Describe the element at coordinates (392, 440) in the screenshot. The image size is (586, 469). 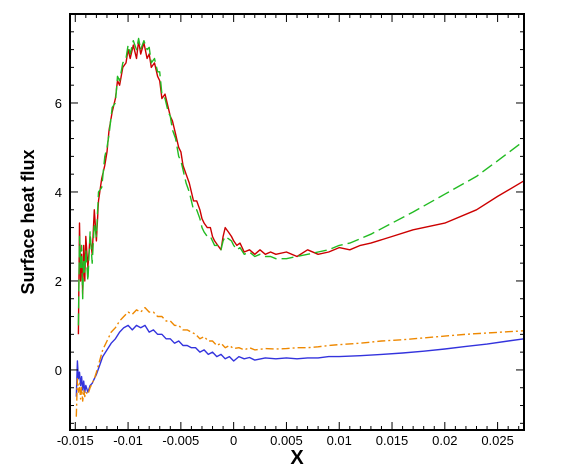
I see `x-tick-label: 0.015` at that location.